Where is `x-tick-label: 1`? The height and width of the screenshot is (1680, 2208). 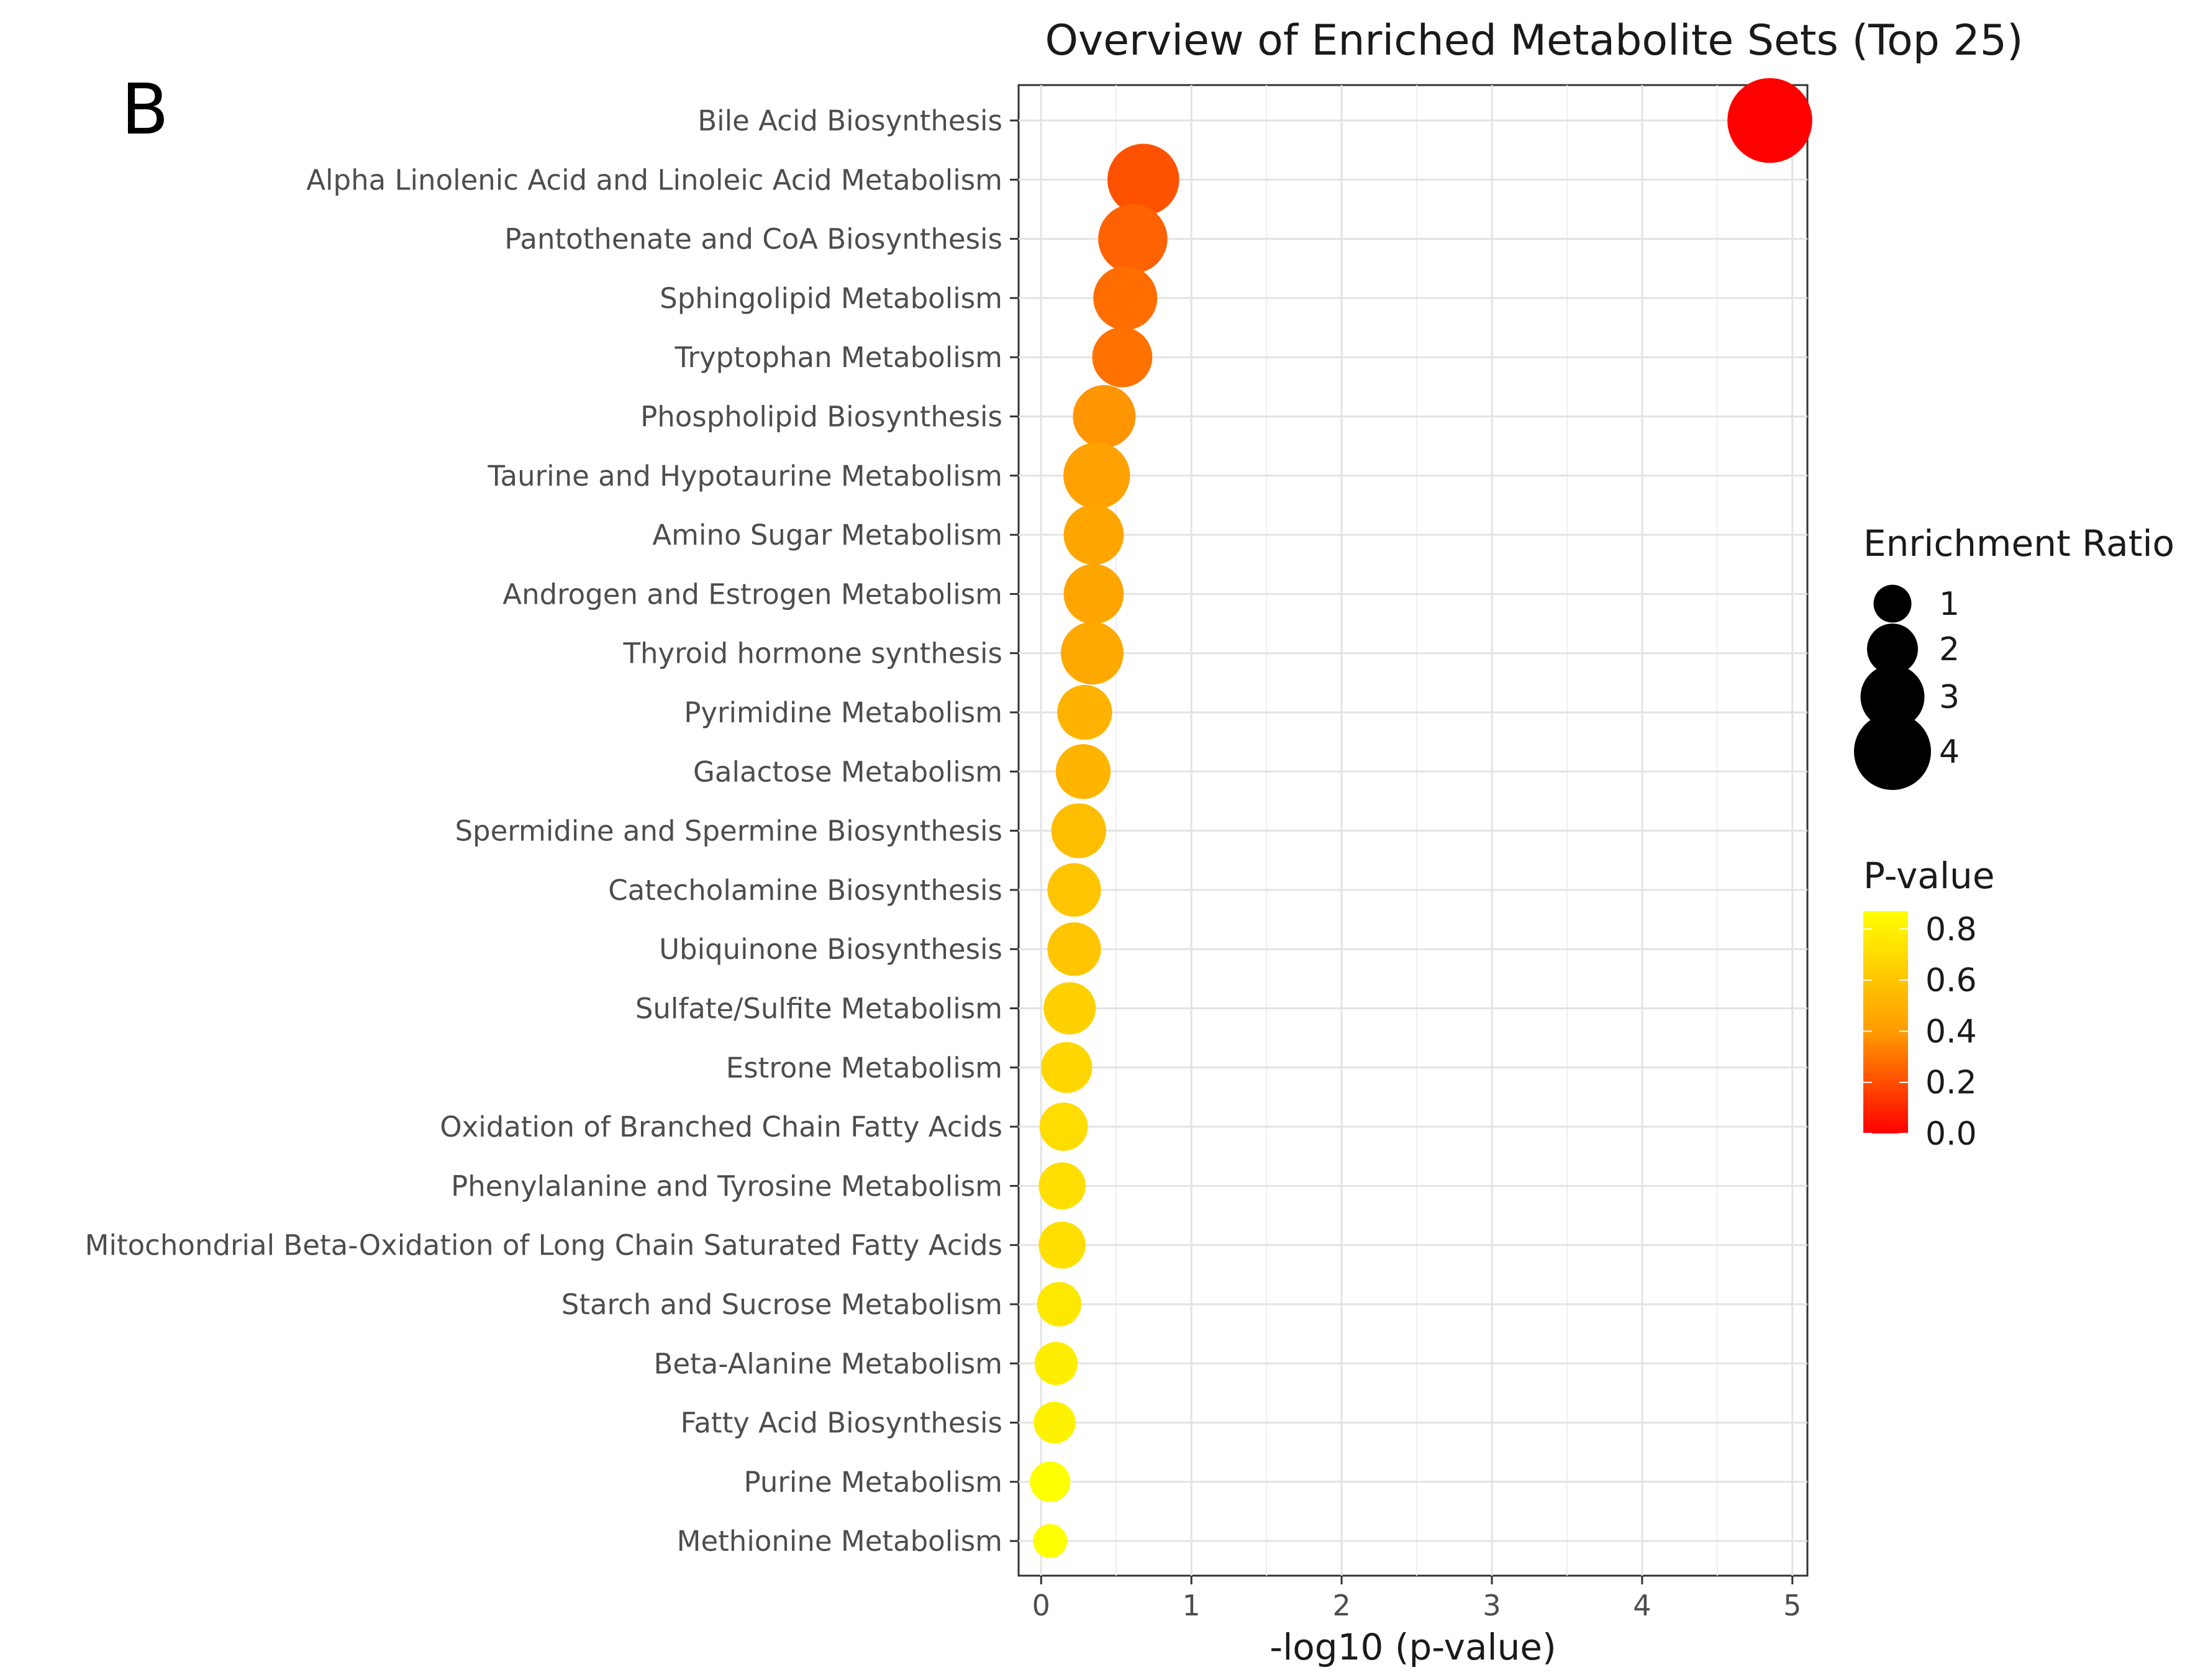 x-tick-label: 1 is located at coordinates (1192, 1605).